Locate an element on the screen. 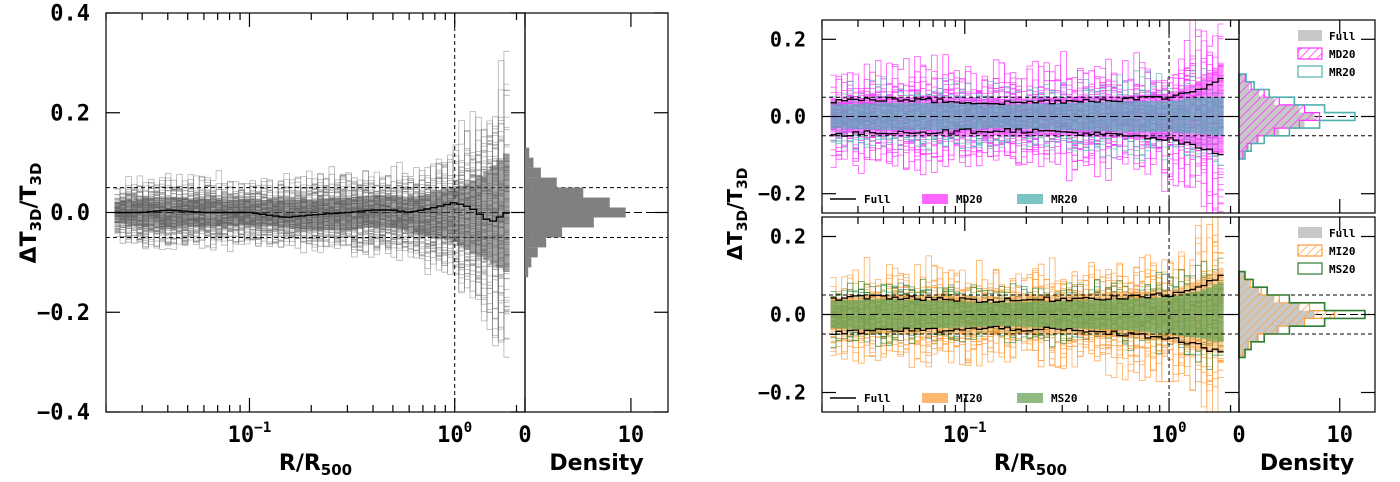 This screenshot has width=1400, height=482. scatter-band is located at coordinates (312, 212).